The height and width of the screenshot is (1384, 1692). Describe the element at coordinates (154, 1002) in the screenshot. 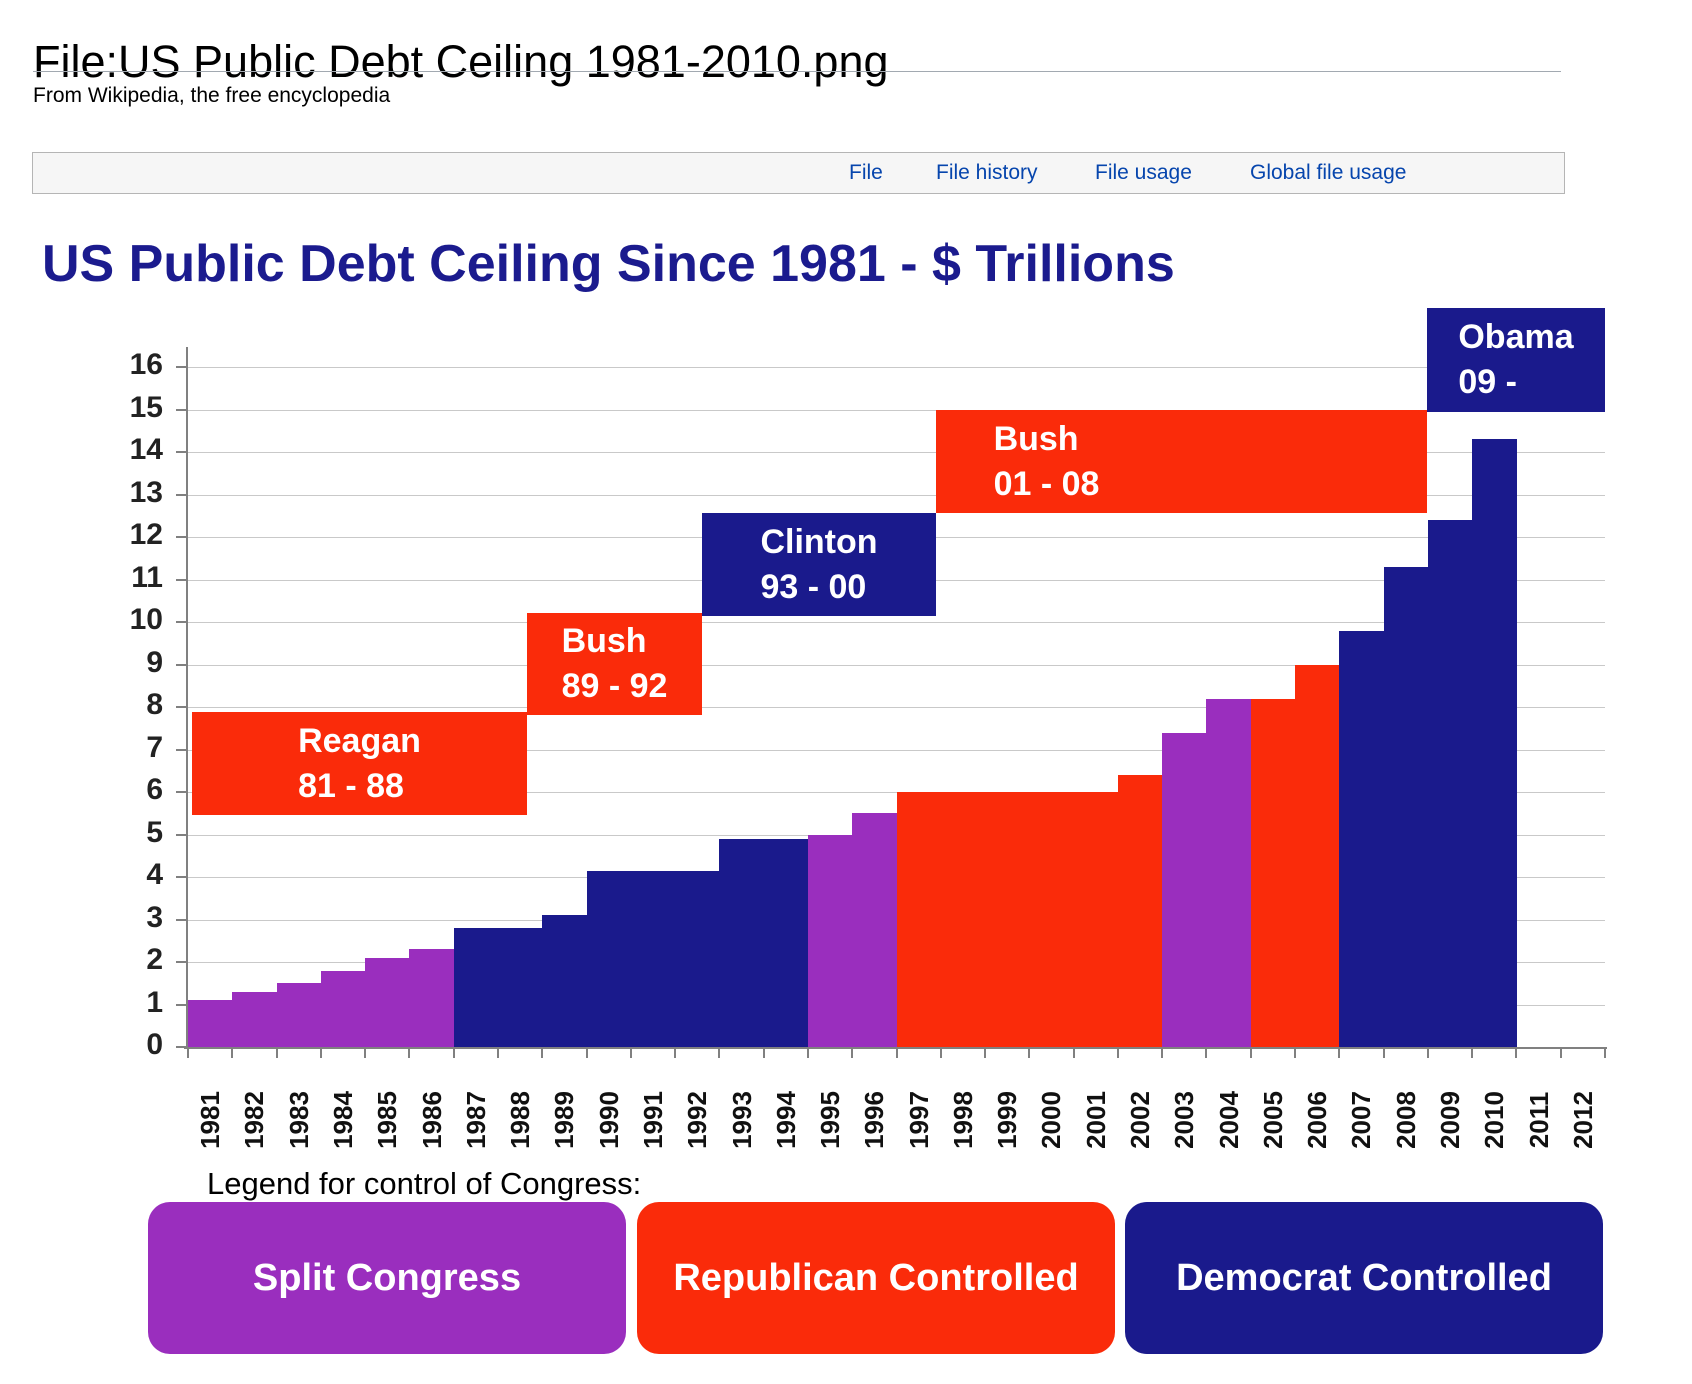

I see `y-axis-label-1: 1` at that location.